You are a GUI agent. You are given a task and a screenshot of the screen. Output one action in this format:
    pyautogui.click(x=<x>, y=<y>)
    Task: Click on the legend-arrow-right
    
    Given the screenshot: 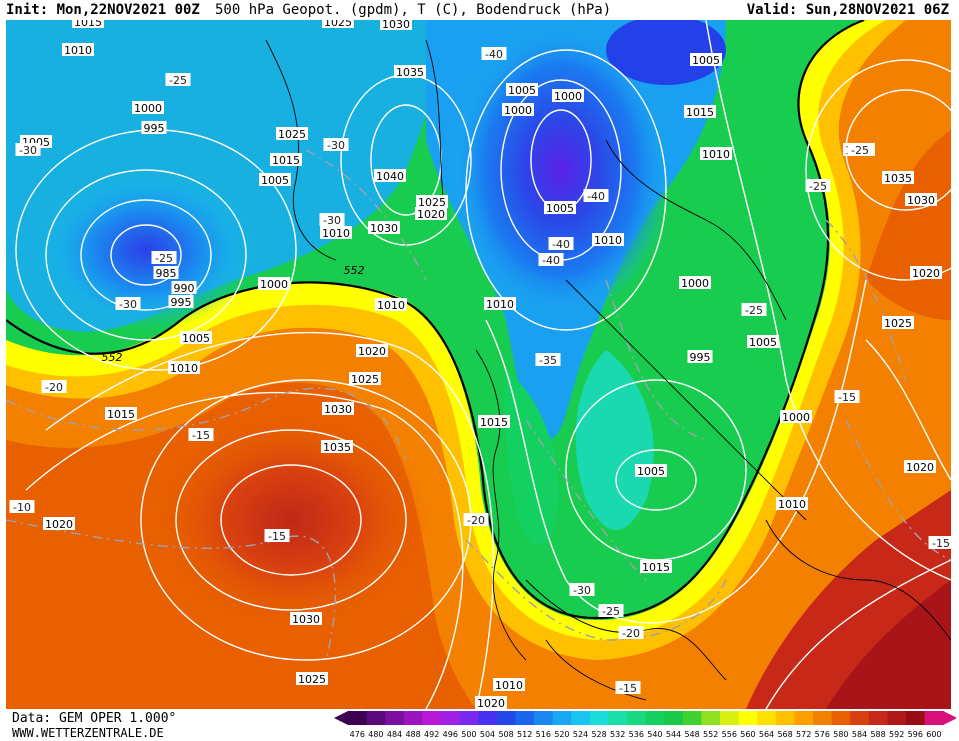 What is the action you would take?
    pyautogui.click(x=949, y=718)
    